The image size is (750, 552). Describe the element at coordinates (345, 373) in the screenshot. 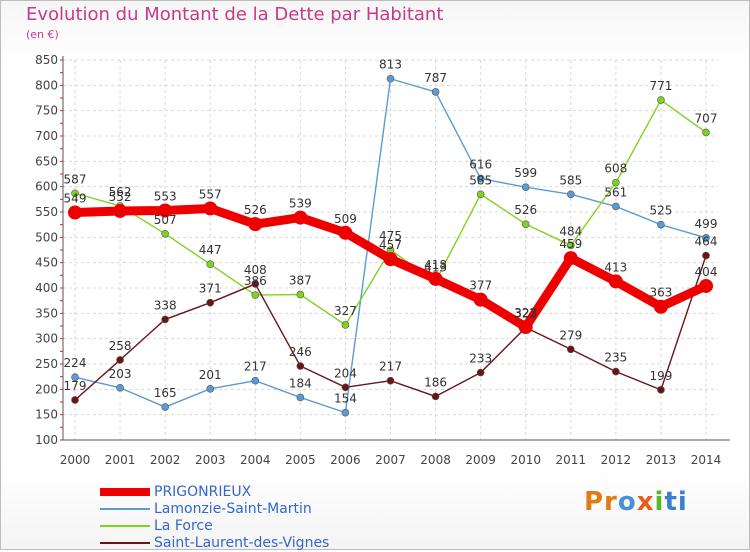

I see `data-label: 204` at that location.